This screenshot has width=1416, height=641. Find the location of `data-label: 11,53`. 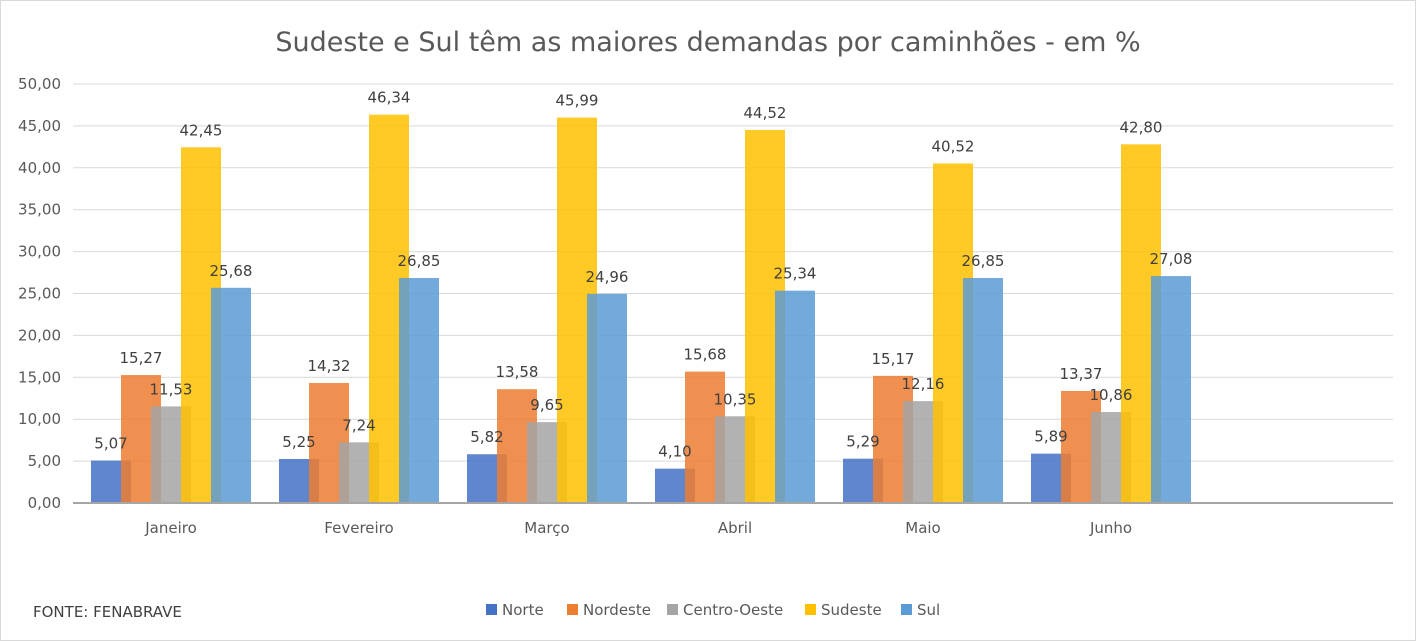

data-label: 11,53 is located at coordinates (171, 389).